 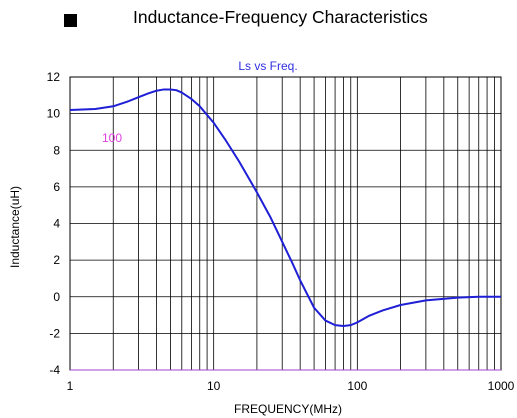 What do you see at coordinates (54, 114) in the screenshot?
I see `y-tick-label: 10` at bounding box center [54, 114].